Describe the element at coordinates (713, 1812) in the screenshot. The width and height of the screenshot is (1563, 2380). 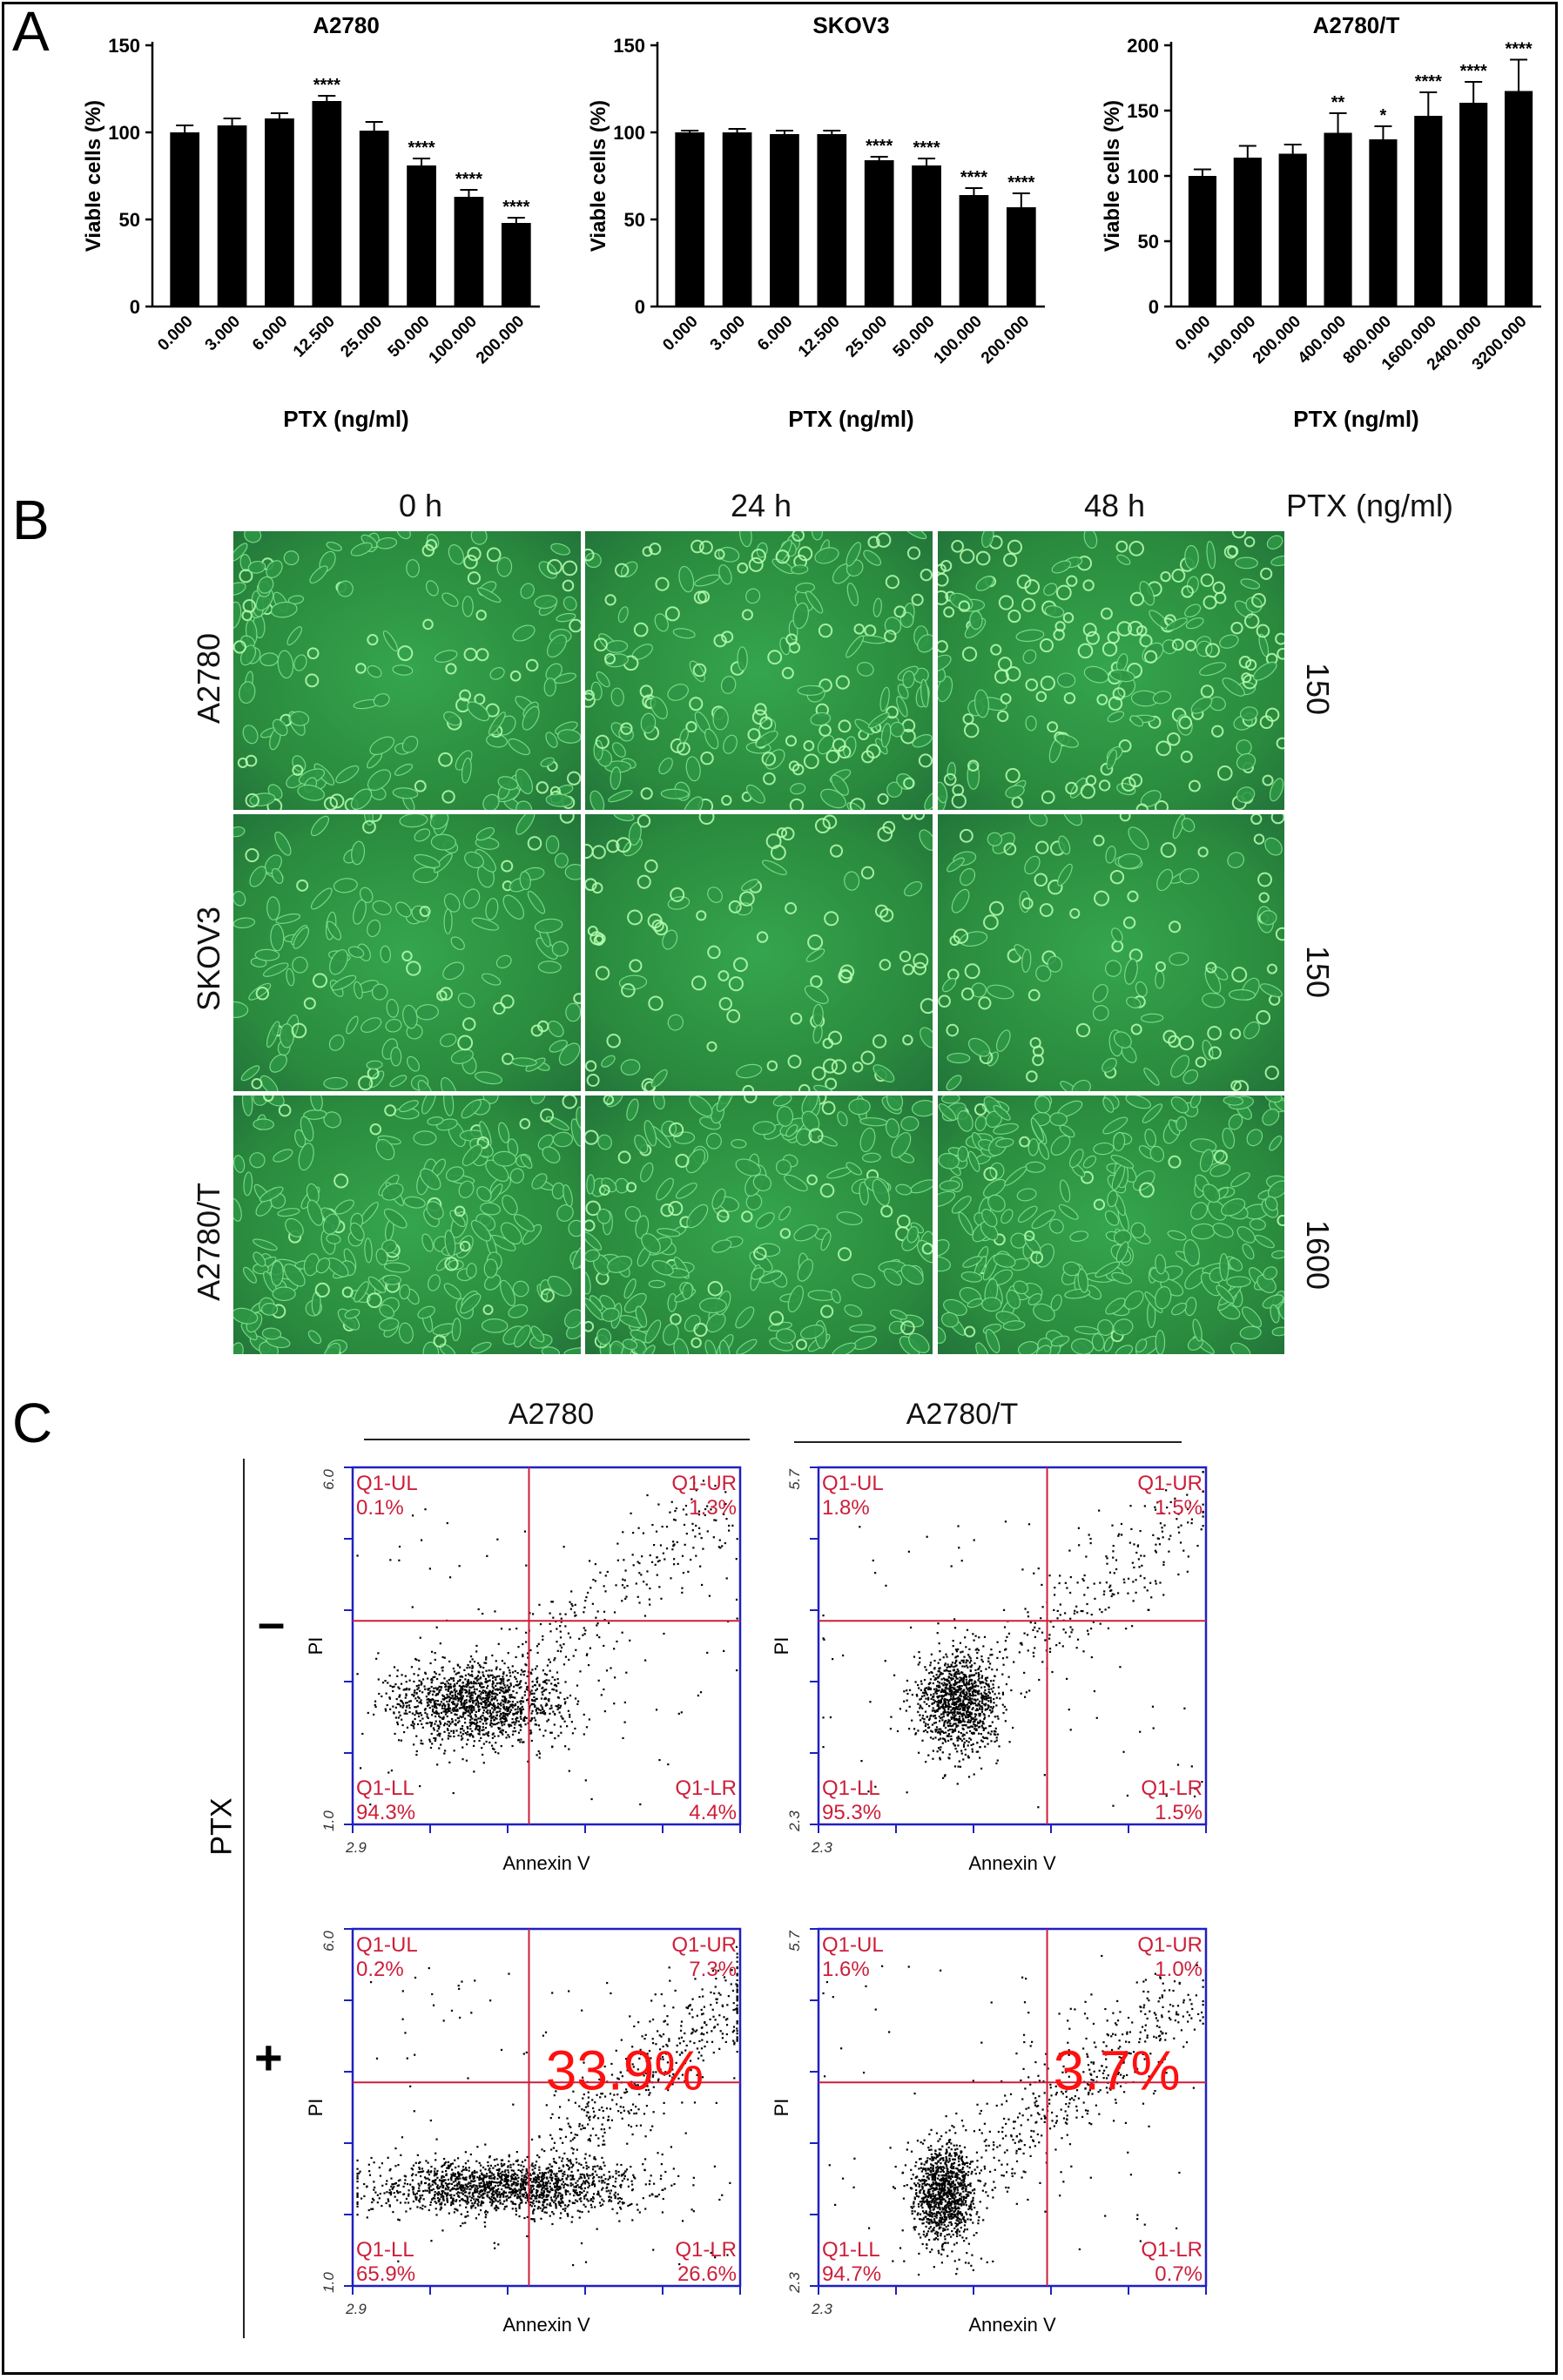
I see `quadrant-lr-value: 4.4%` at that location.